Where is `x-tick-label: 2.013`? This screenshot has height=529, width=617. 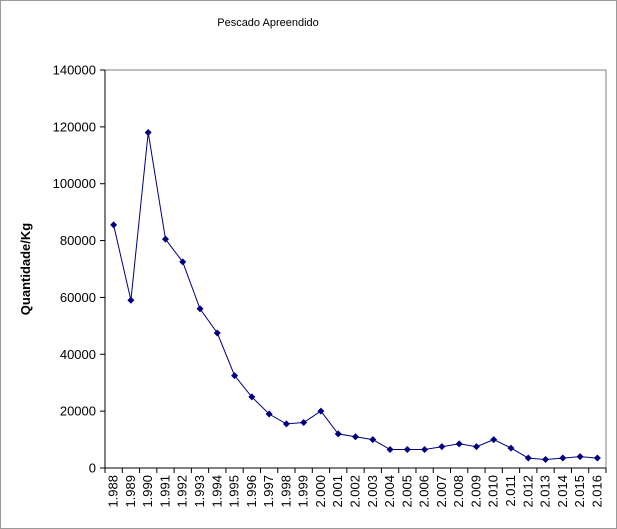 x-tick-label: 2.013 is located at coordinates (545, 491).